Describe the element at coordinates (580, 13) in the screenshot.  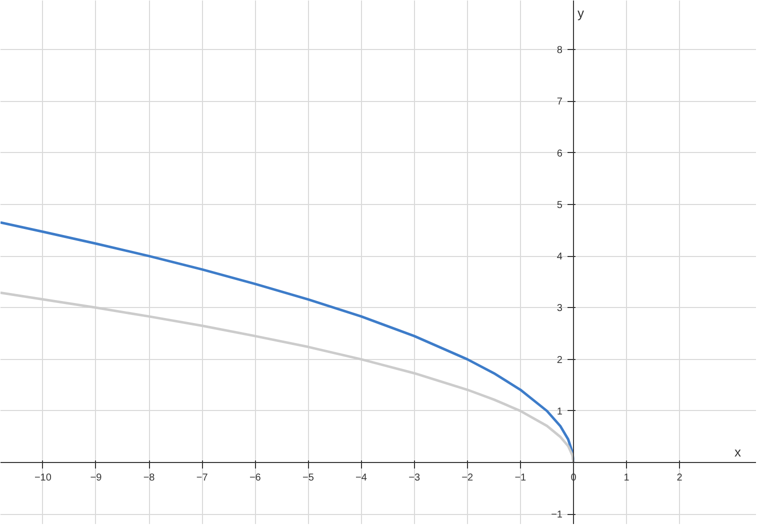
I see `y-axis-title: y` at that location.